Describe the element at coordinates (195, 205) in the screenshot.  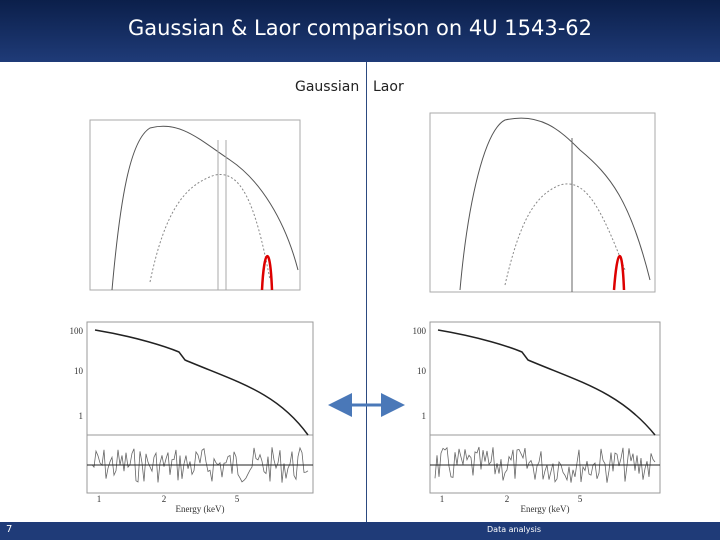
I see `spectrum-gaussian` at that location.